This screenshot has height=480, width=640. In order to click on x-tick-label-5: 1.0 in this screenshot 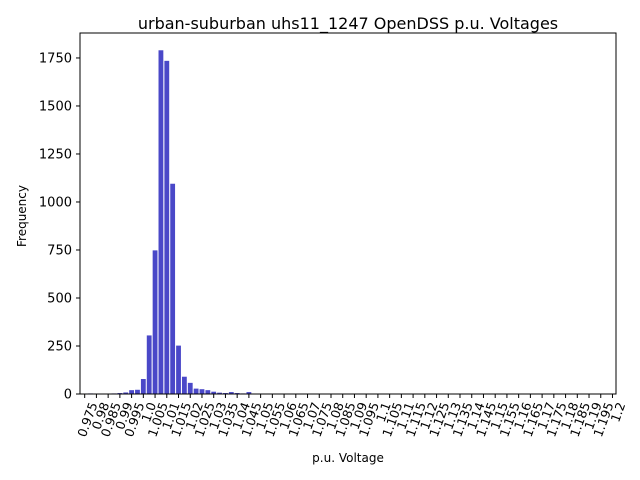, I will do `click(148, 412)`.